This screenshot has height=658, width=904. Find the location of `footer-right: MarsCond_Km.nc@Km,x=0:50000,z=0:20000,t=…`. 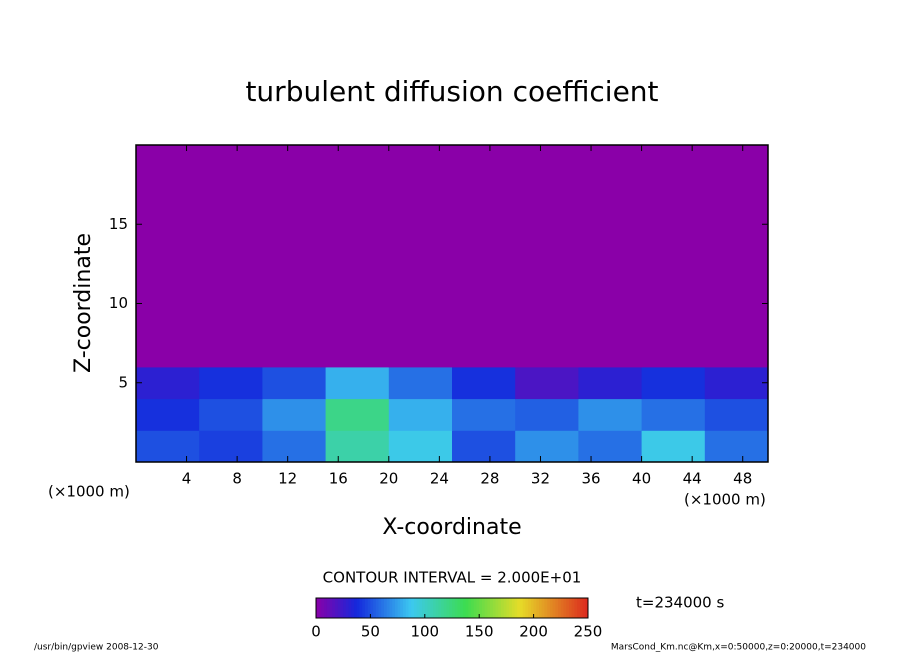

footer-right: MarsCond_Km.nc@Km,x=0:50000,z=0:20000,t=… is located at coordinates (738, 648).